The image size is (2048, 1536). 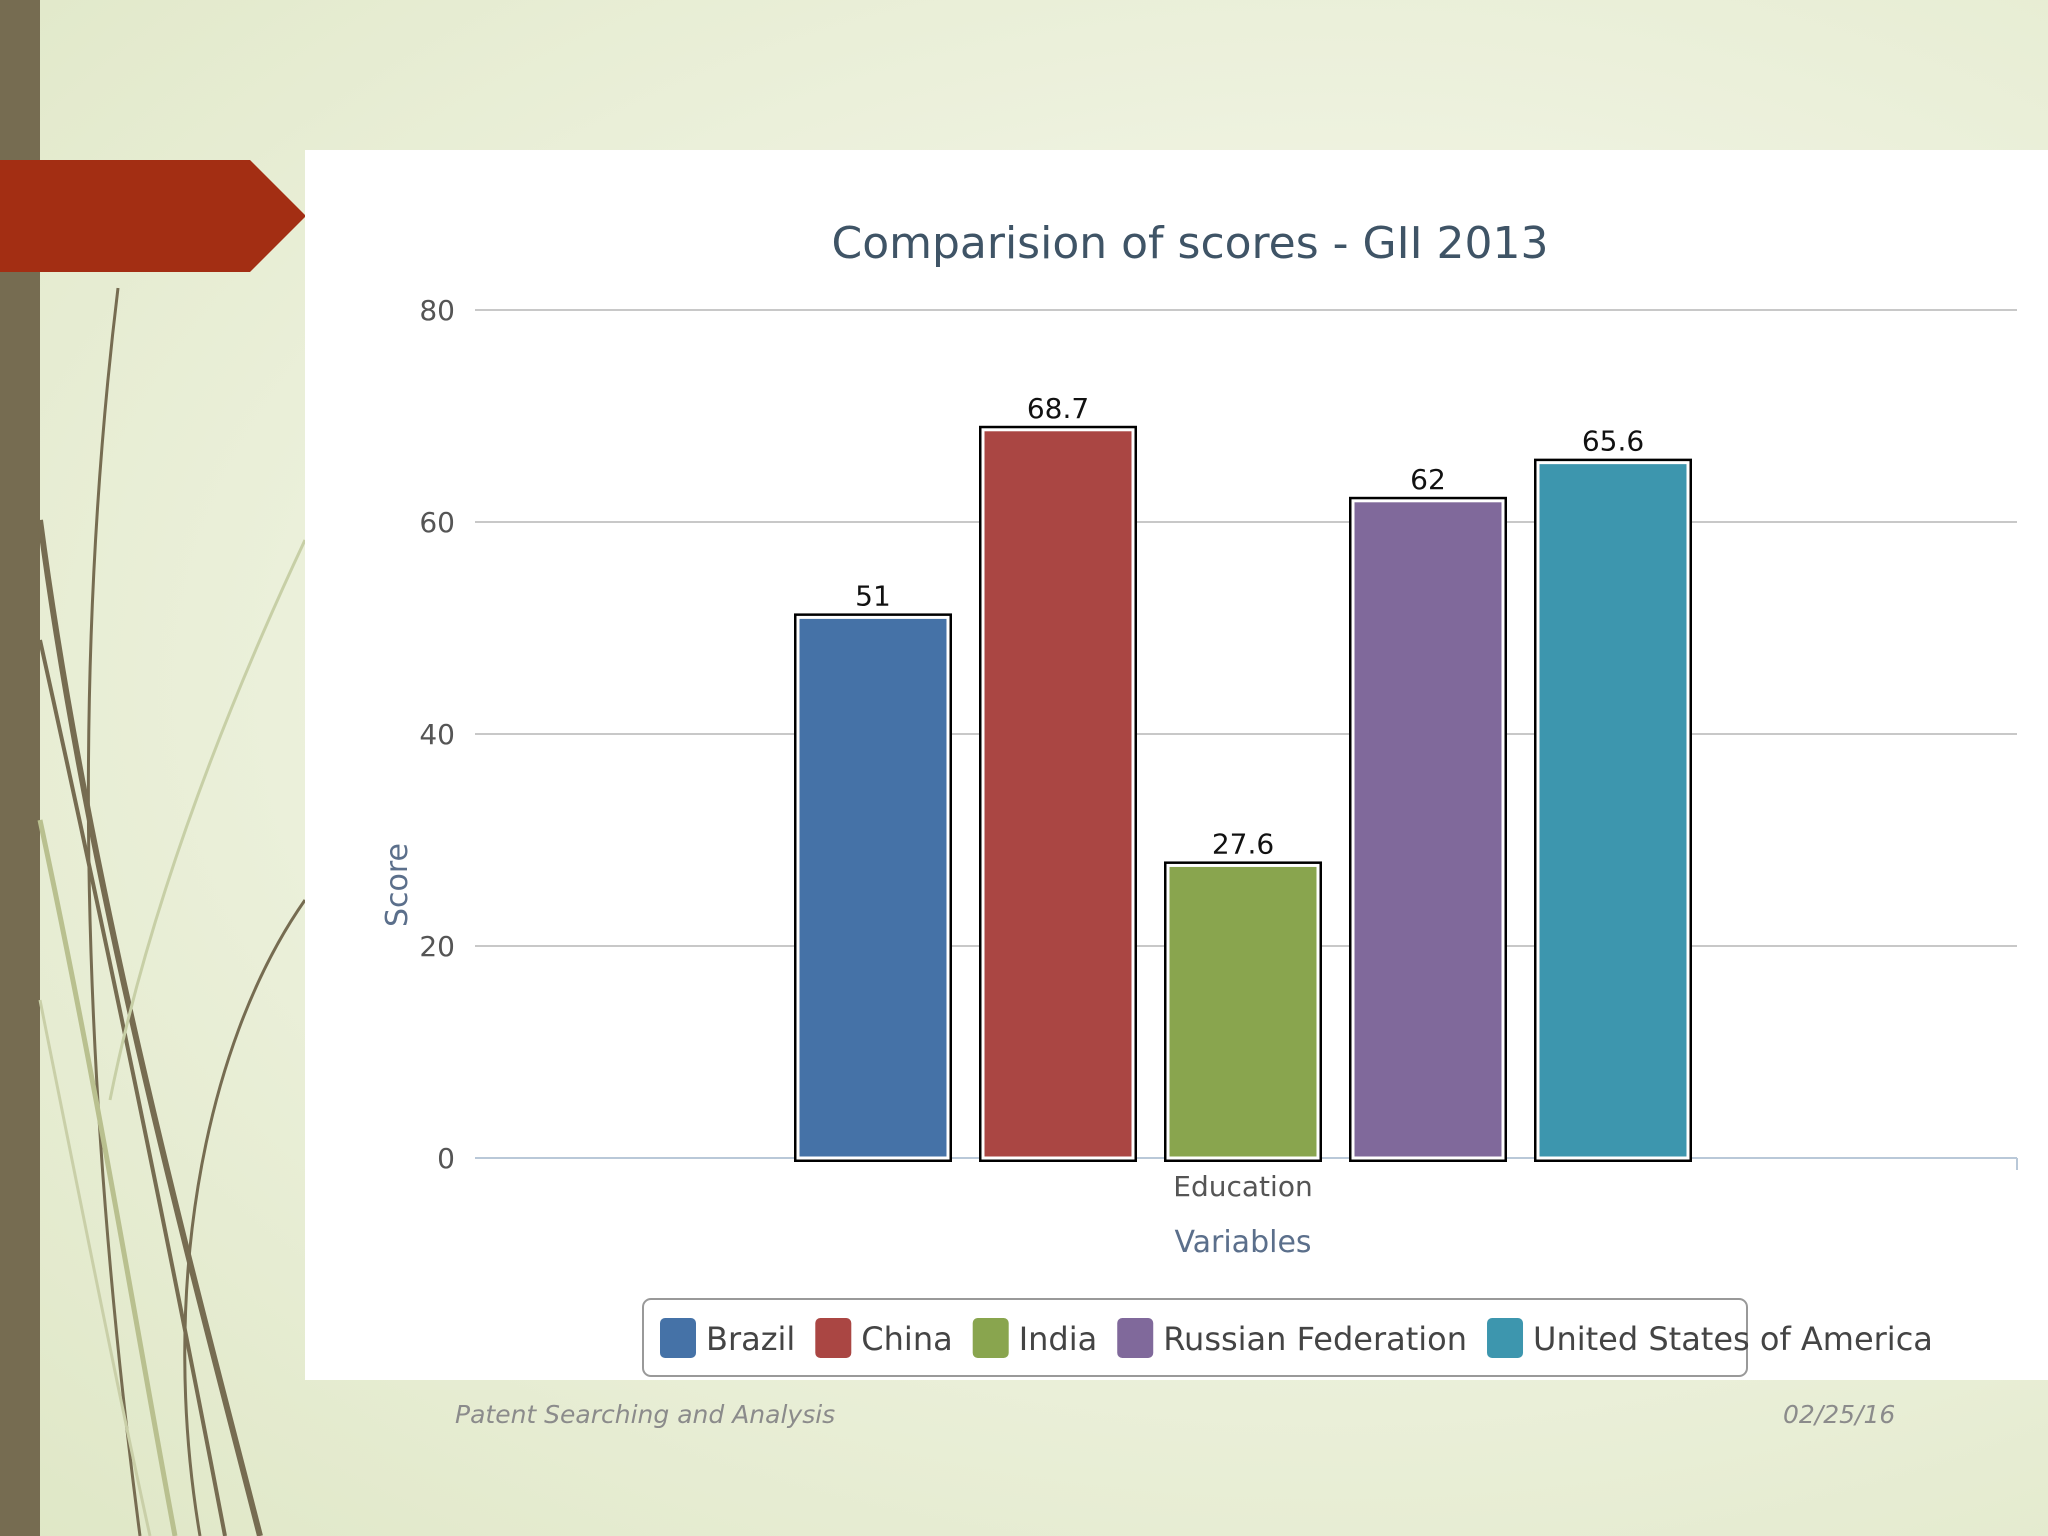 What do you see at coordinates (1315, 1339) in the screenshot?
I see `legend-label: Russian Federation` at bounding box center [1315, 1339].